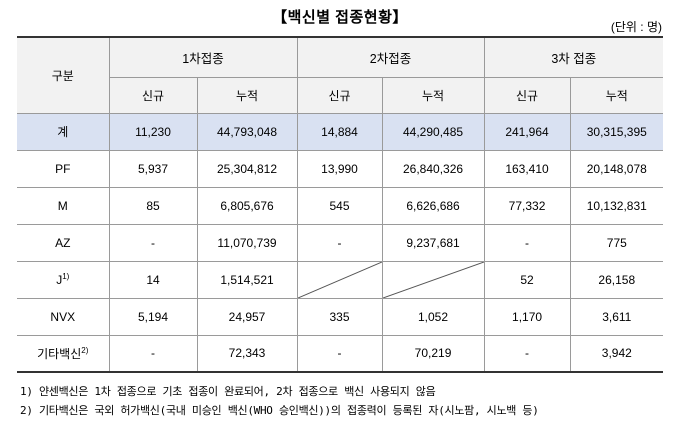  What do you see at coordinates (59, 279) in the screenshot?
I see `row-label-text: J` at bounding box center [59, 279].